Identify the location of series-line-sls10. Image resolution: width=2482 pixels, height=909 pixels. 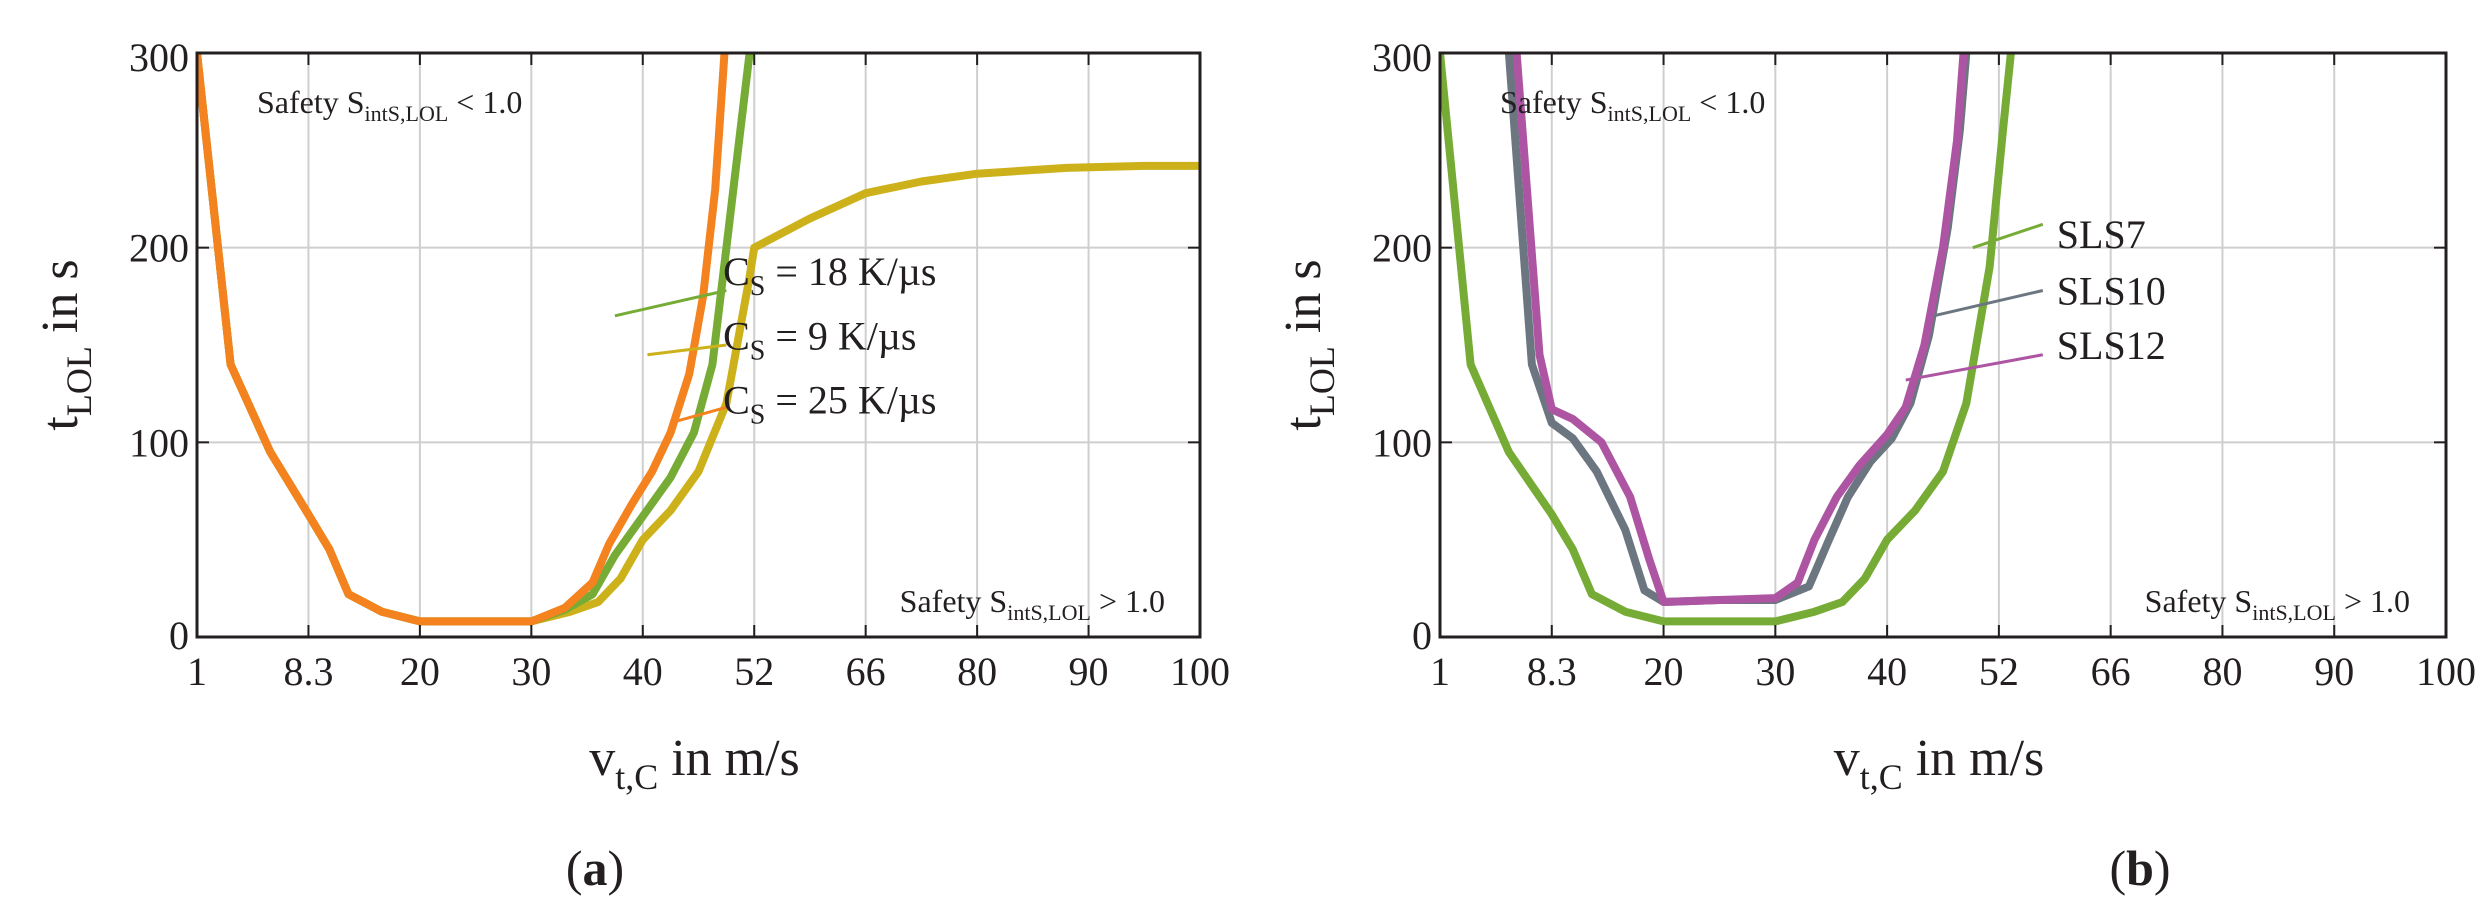
(1737, 329).